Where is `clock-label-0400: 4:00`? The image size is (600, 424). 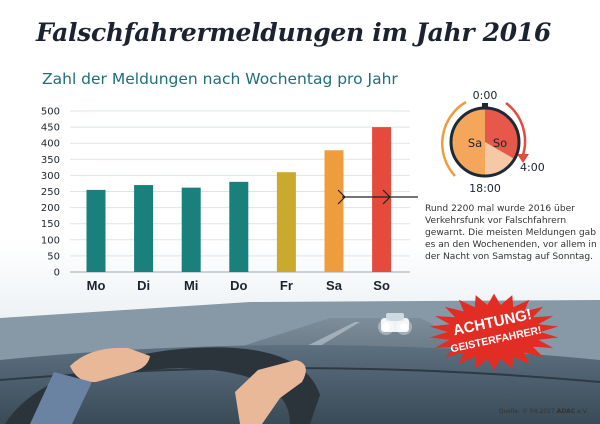
clock-label-0400: 4:00 is located at coordinates (532, 167).